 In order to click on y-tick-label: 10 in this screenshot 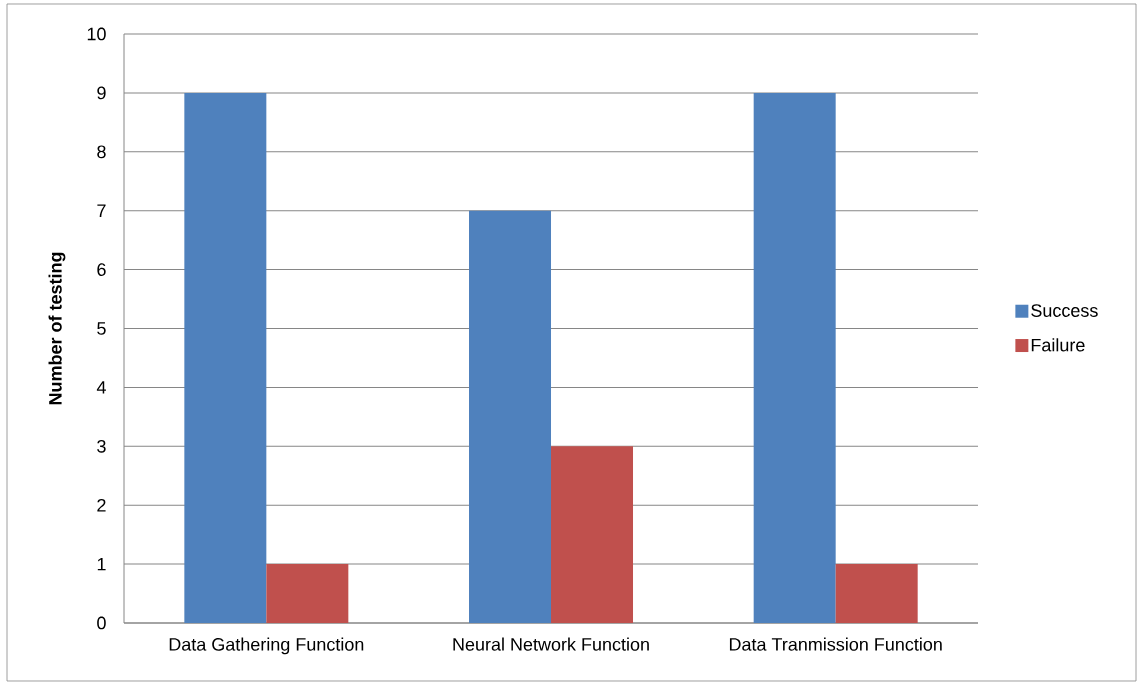, I will do `click(96, 34)`.